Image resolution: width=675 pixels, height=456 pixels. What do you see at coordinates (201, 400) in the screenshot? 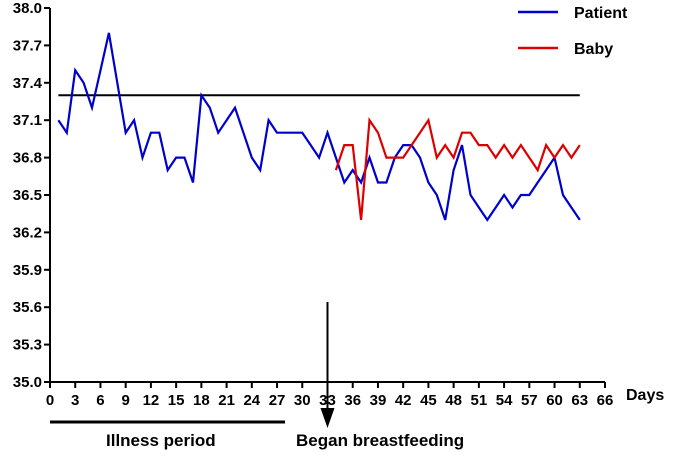
I see `x-tick-label: 18` at bounding box center [201, 400].